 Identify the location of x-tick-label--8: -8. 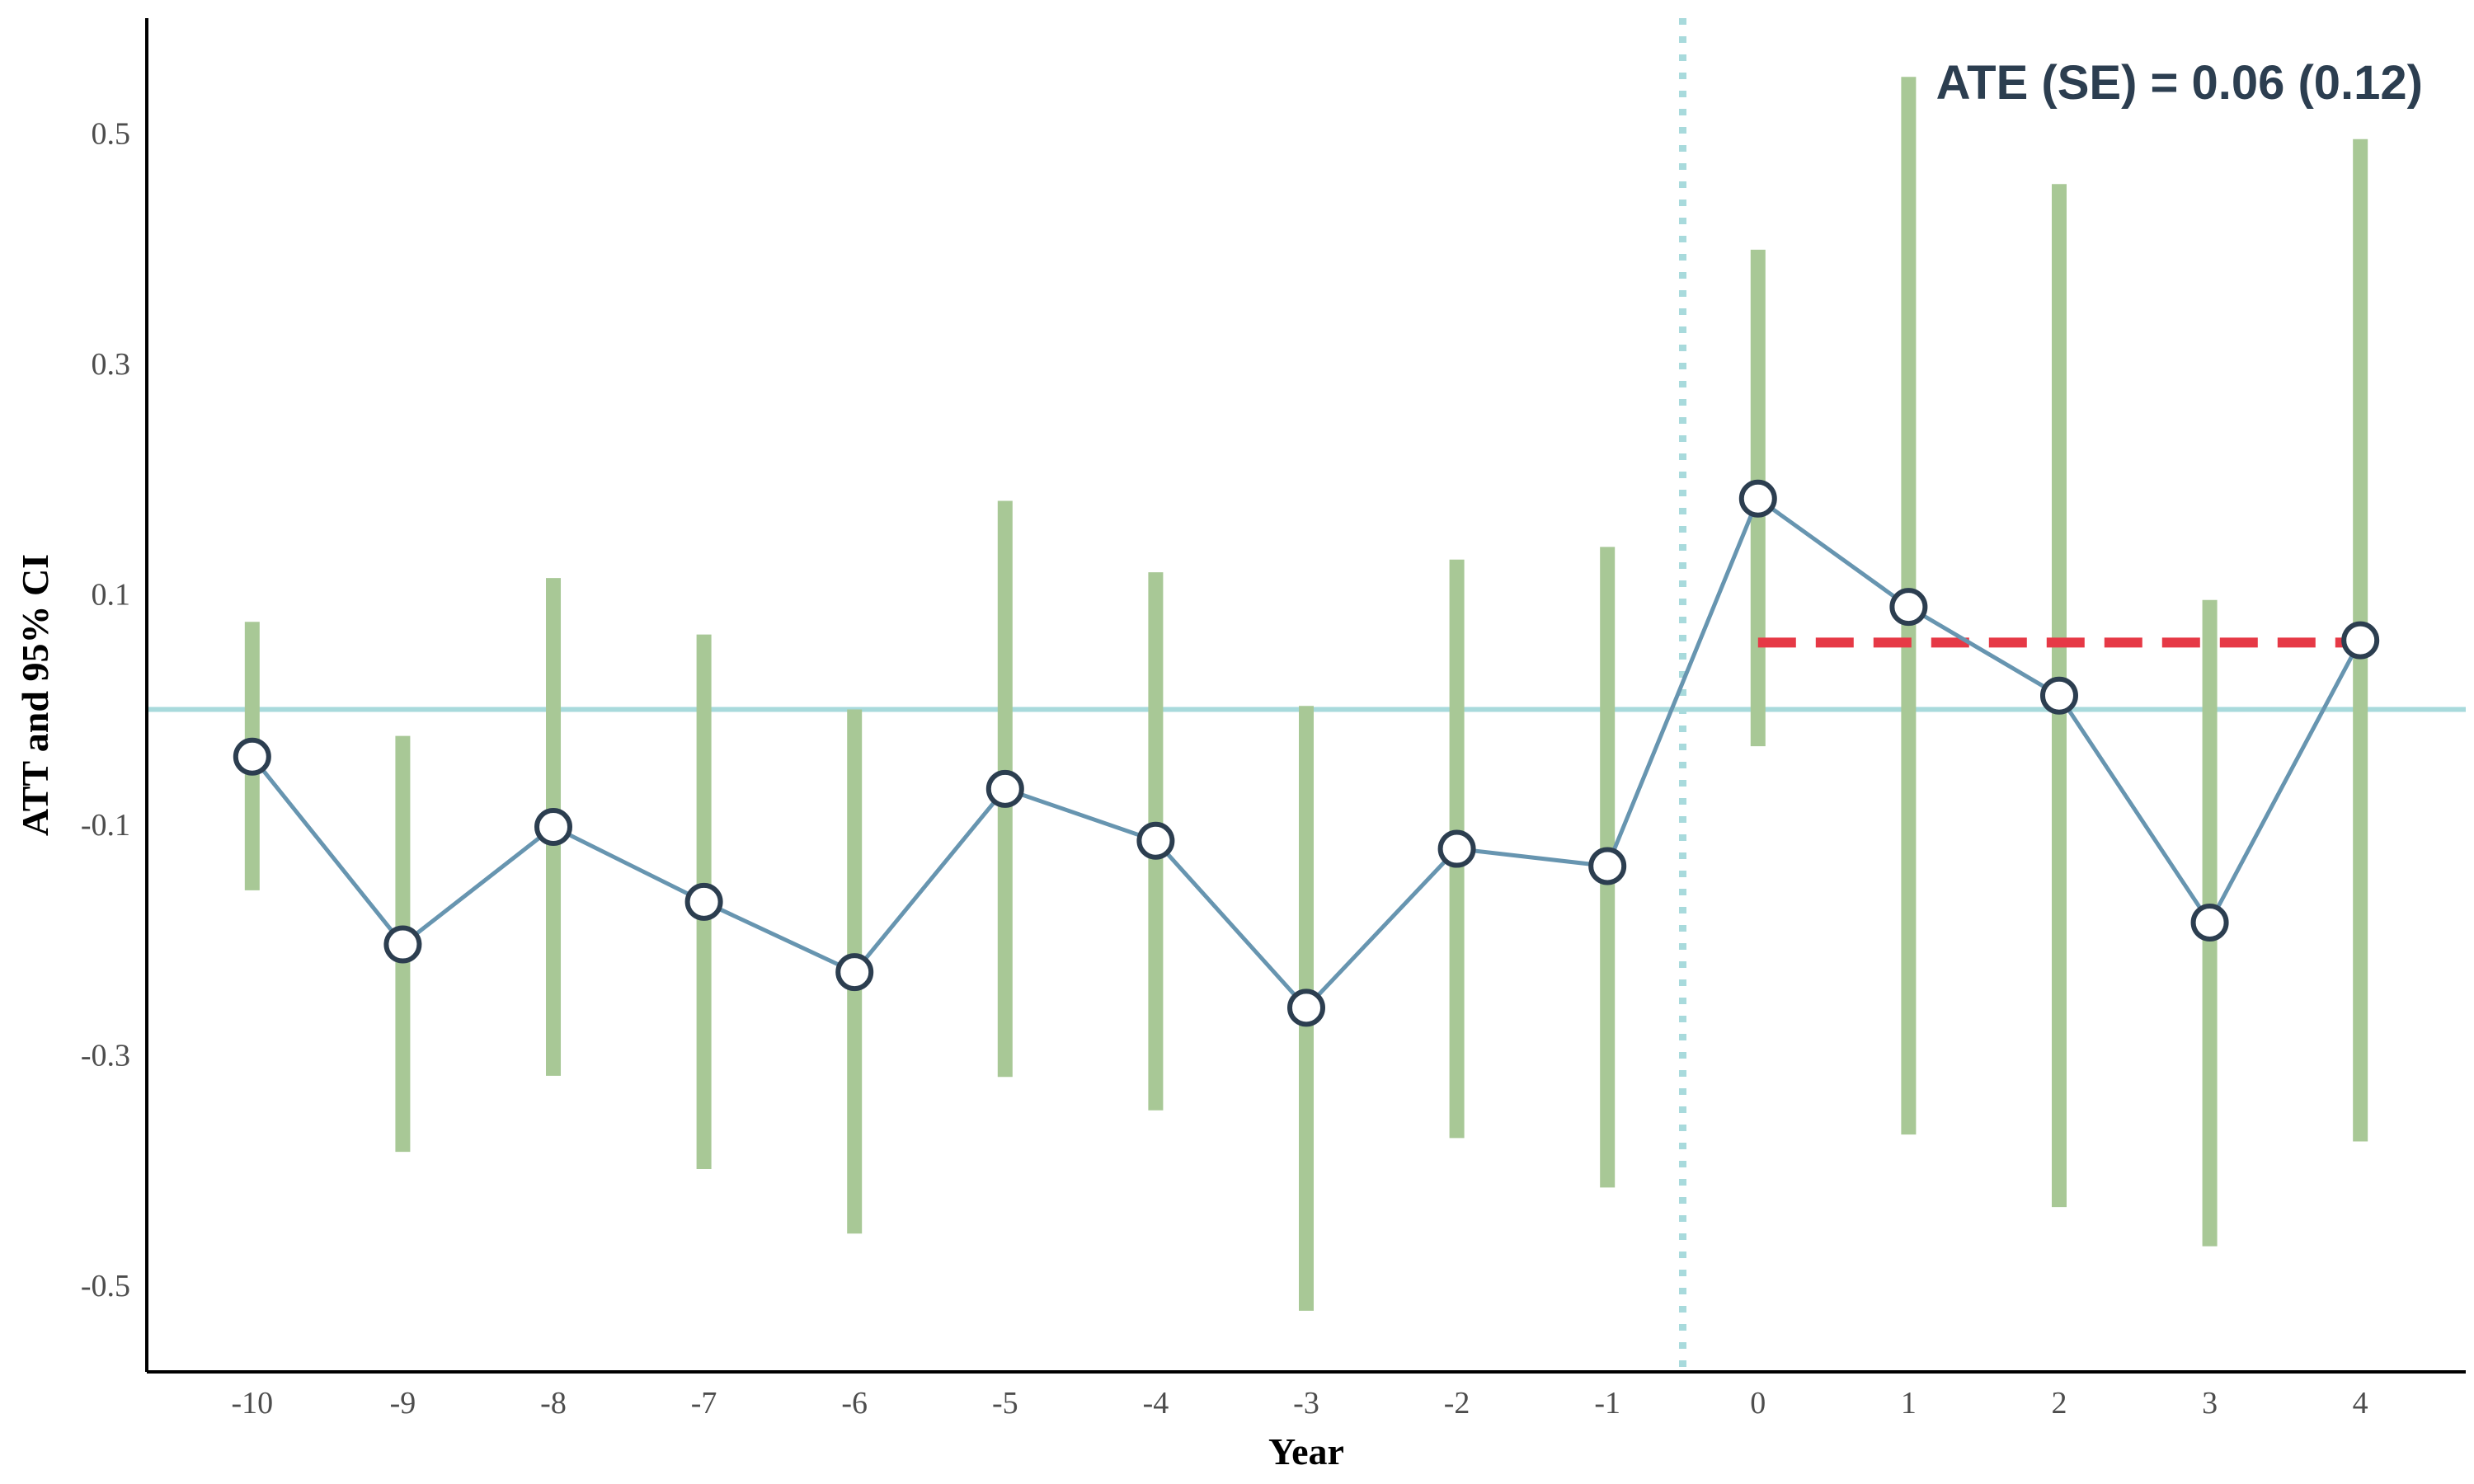
(553, 1403).